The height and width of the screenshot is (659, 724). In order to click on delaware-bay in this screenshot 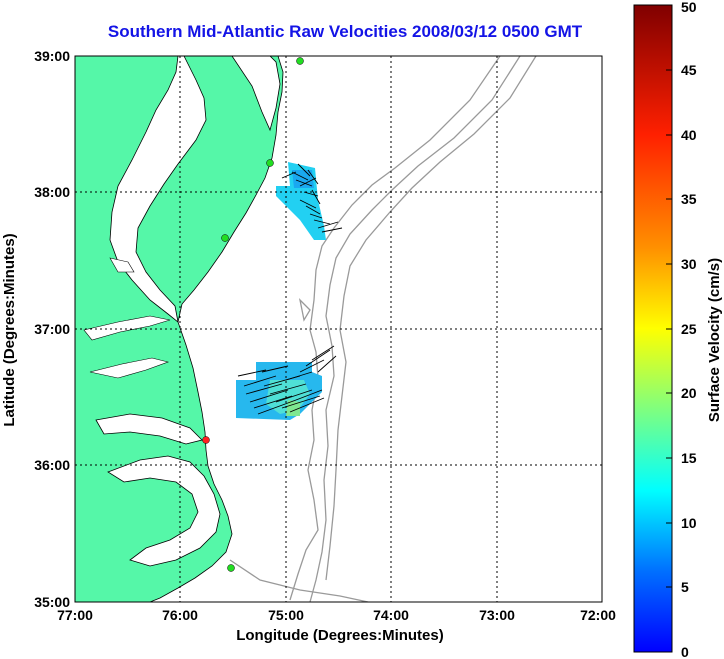, I will do `click(256, 94)`.